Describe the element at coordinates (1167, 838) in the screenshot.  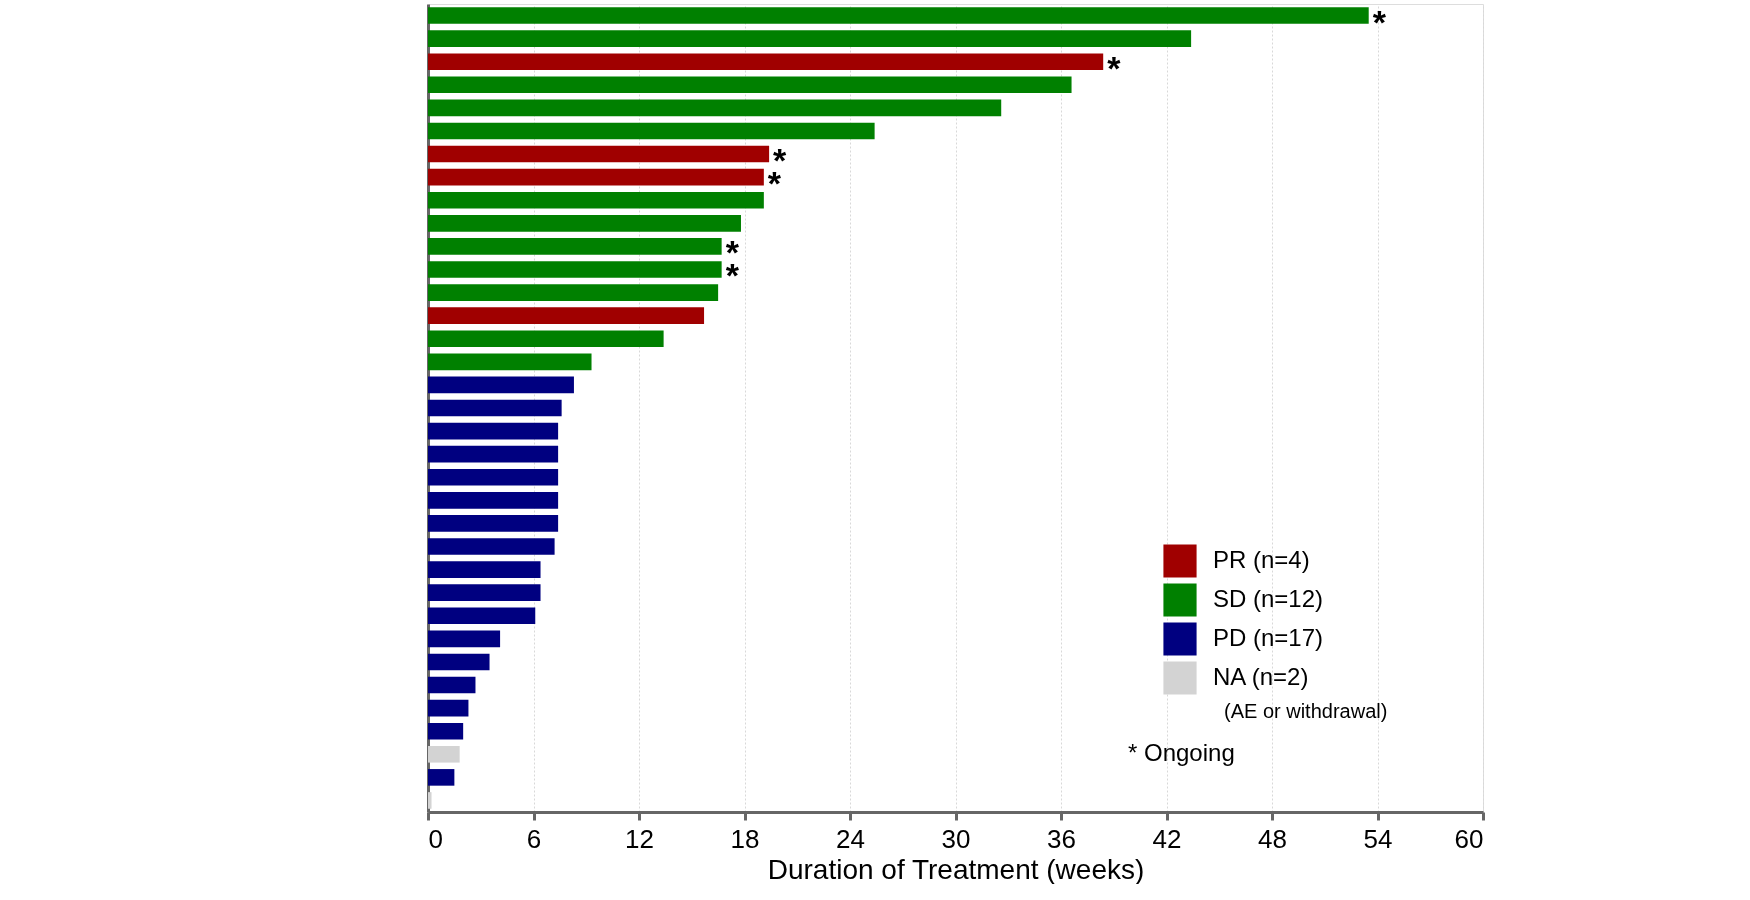
I see `x-tick-label: 42` at that location.